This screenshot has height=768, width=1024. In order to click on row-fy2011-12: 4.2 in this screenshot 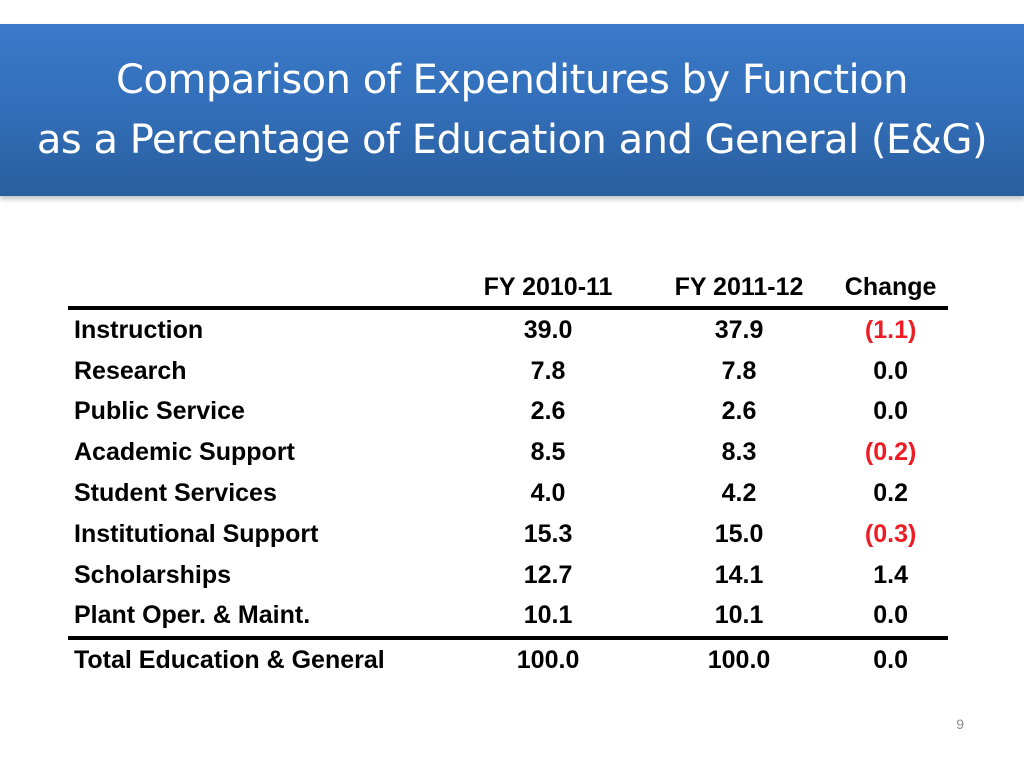, I will do `click(739, 493)`.